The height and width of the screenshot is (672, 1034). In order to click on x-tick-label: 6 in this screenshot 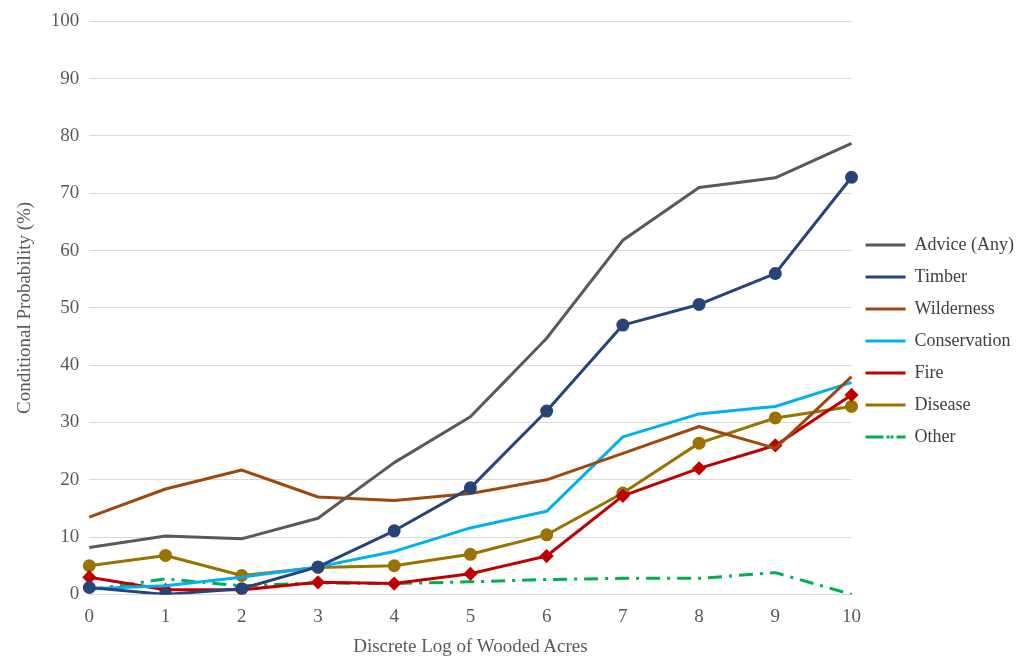, I will do `click(546, 615)`.